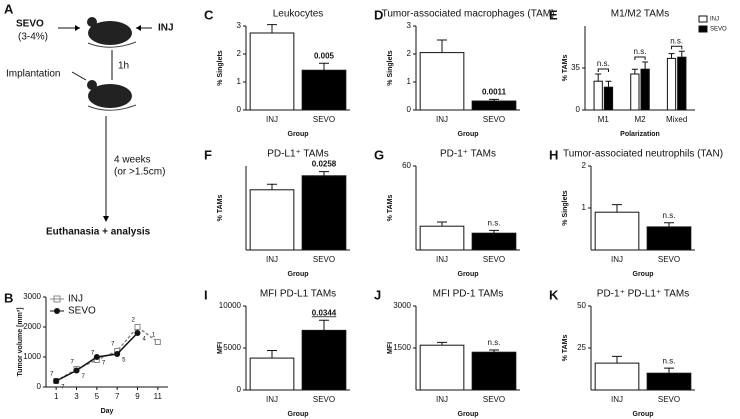  I want to click on x-tick-label: 5, so click(97, 396).